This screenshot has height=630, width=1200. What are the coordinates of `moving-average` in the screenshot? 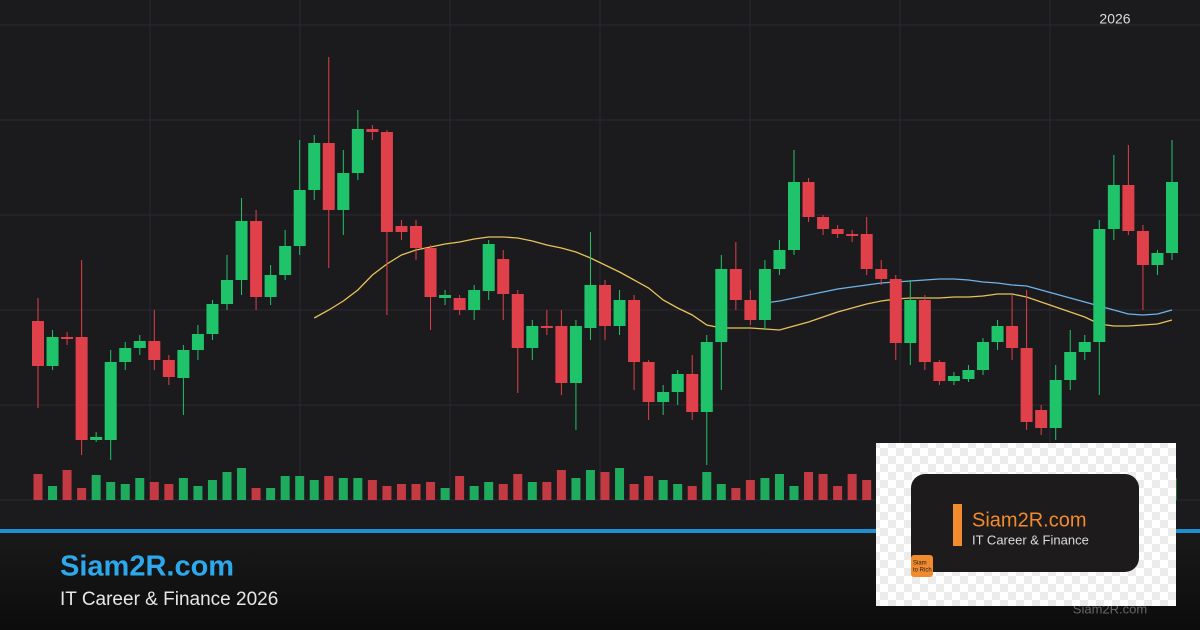 It's located at (743, 283).